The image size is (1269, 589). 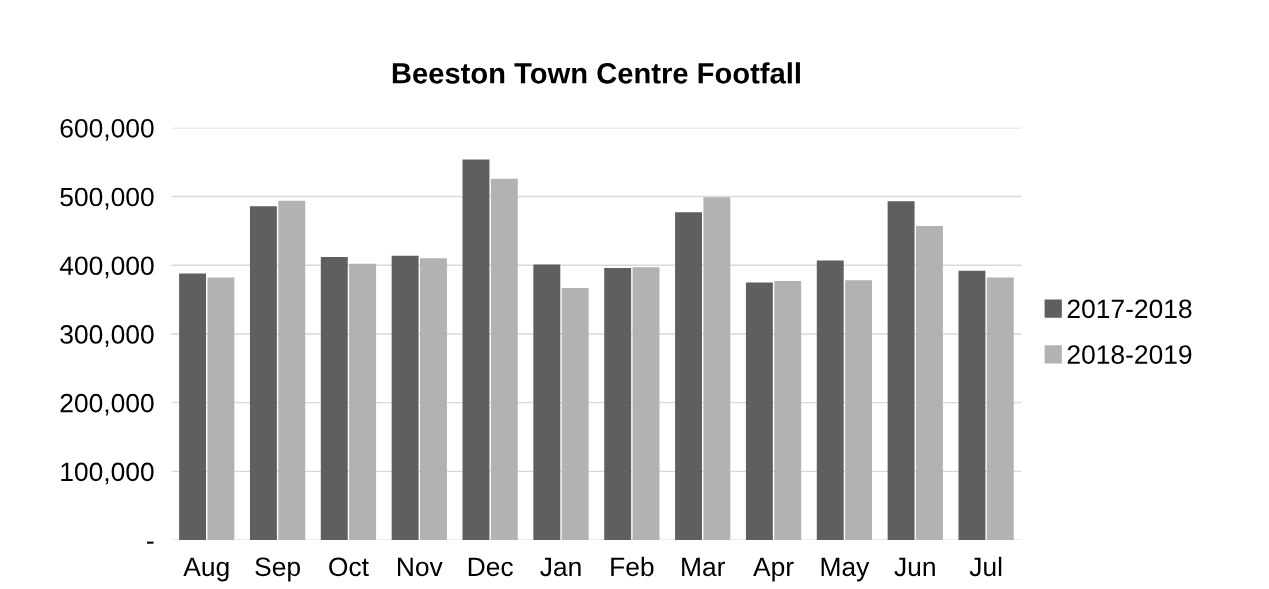 What do you see at coordinates (277, 569) in the screenshot?
I see `x-tick-label: Sep` at bounding box center [277, 569].